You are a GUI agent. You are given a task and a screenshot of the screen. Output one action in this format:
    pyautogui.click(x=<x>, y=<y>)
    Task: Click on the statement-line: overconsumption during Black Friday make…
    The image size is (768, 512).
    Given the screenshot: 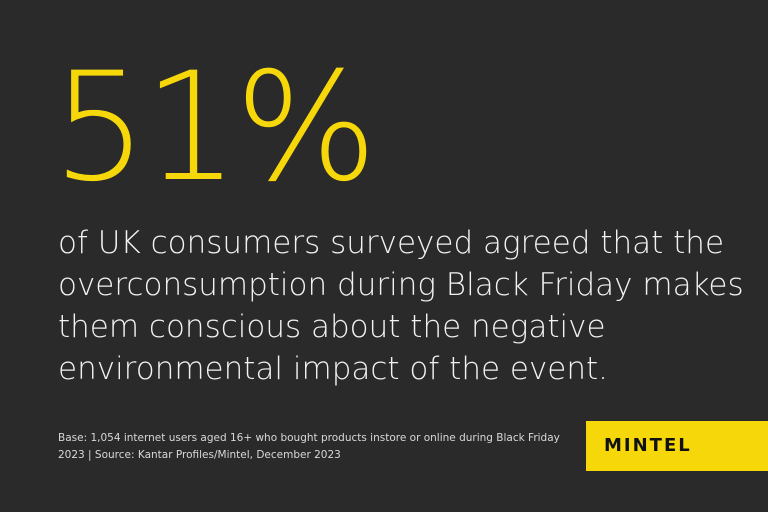 What is the action you would take?
    pyautogui.click(x=401, y=285)
    